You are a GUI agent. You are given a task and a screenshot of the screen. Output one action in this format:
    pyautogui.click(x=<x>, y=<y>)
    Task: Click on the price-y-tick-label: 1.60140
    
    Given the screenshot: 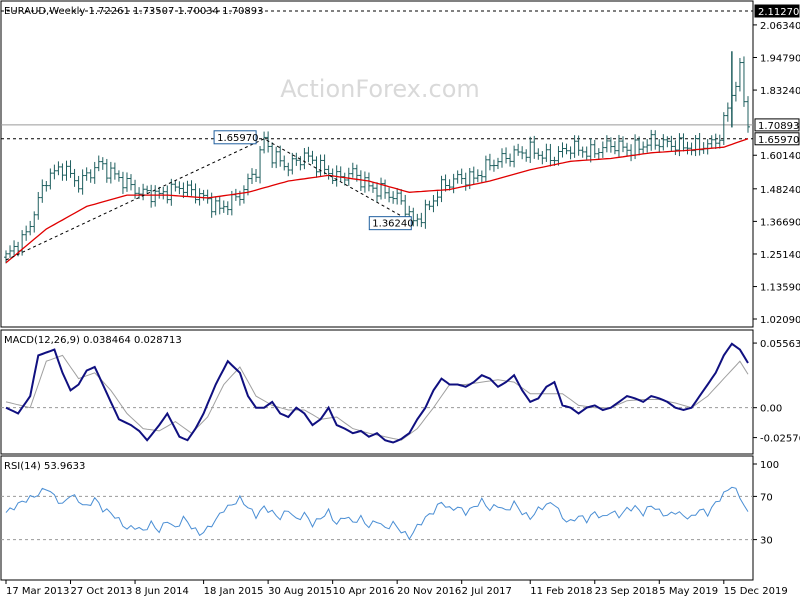 What is the action you would take?
    pyautogui.click(x=780, y=156)
    